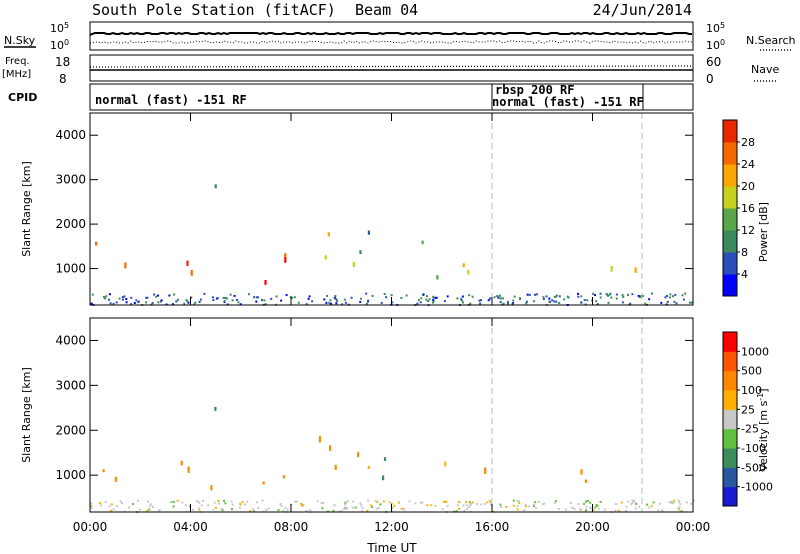  I want to click on cpid-segment-1: normal (fast) -151 RF, so click(171, 100).